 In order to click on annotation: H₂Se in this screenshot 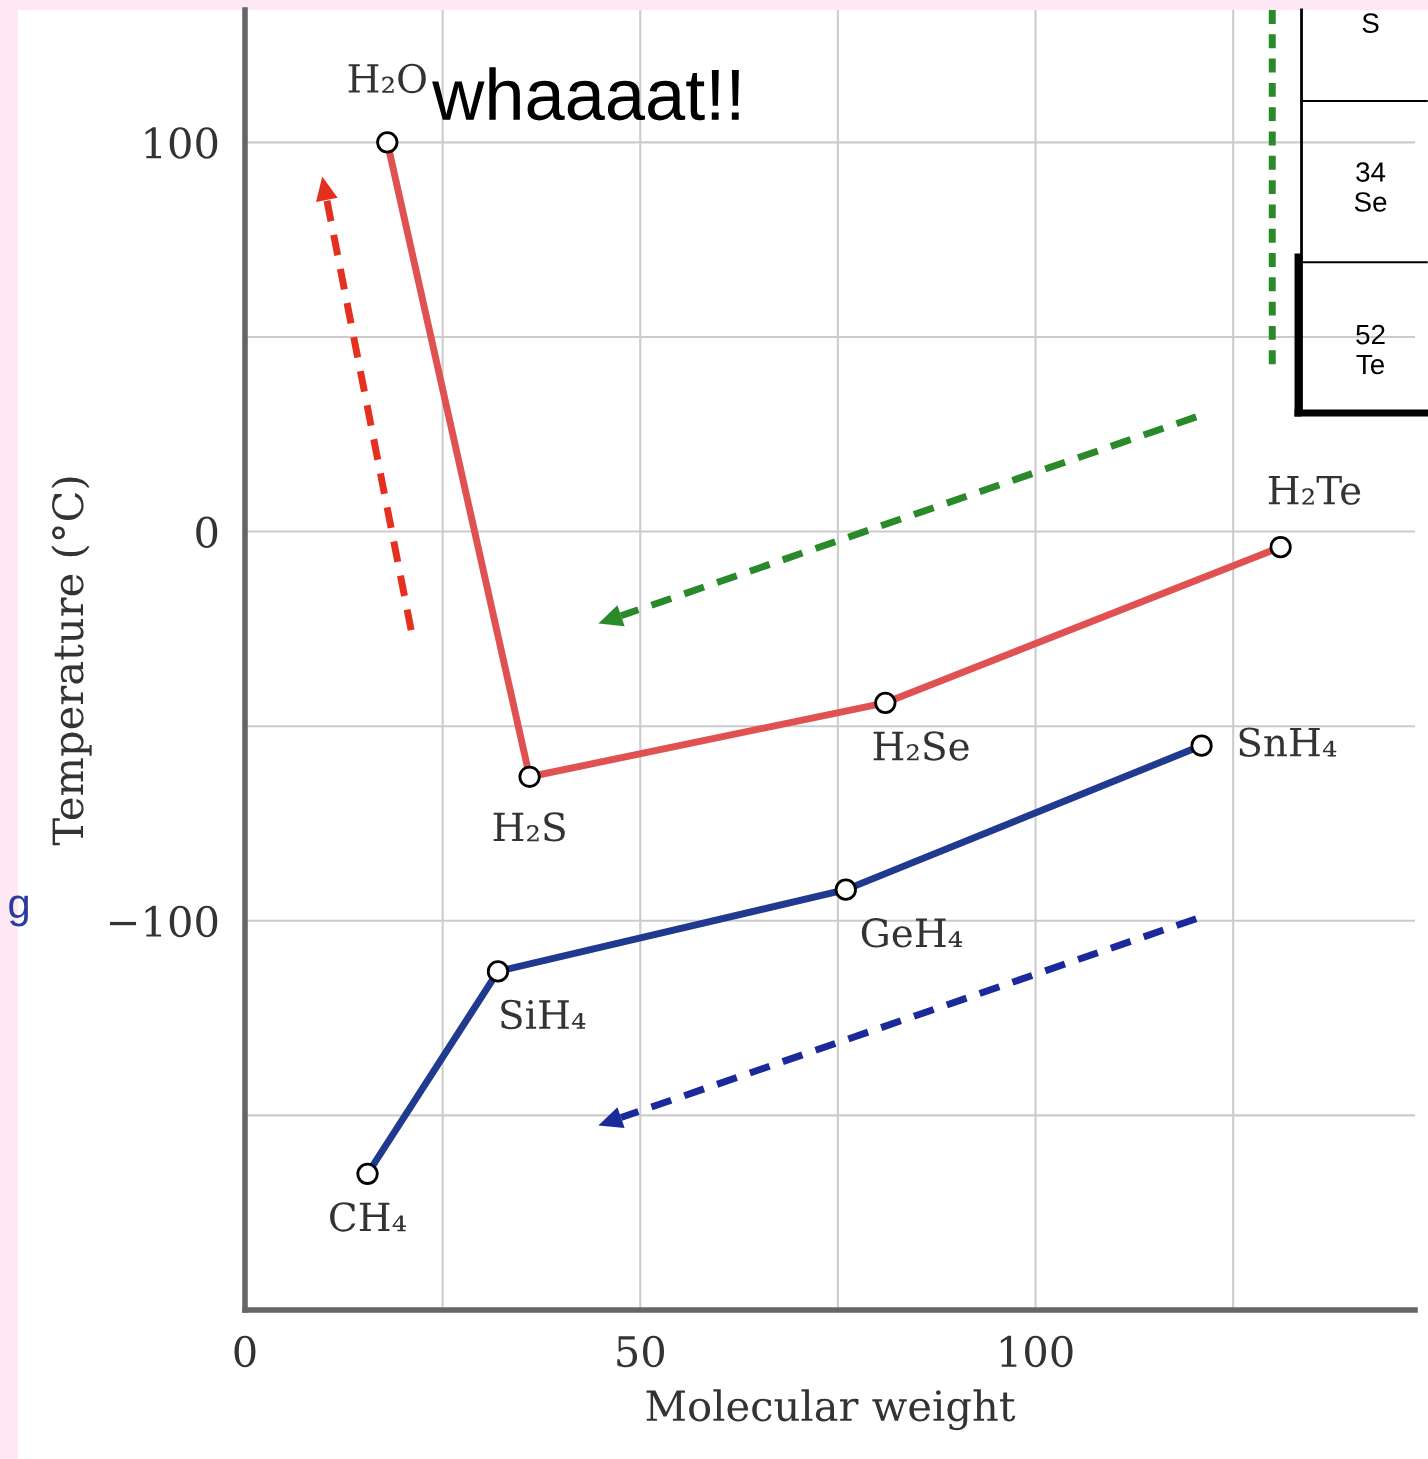, I will do `click(921, 746)`.